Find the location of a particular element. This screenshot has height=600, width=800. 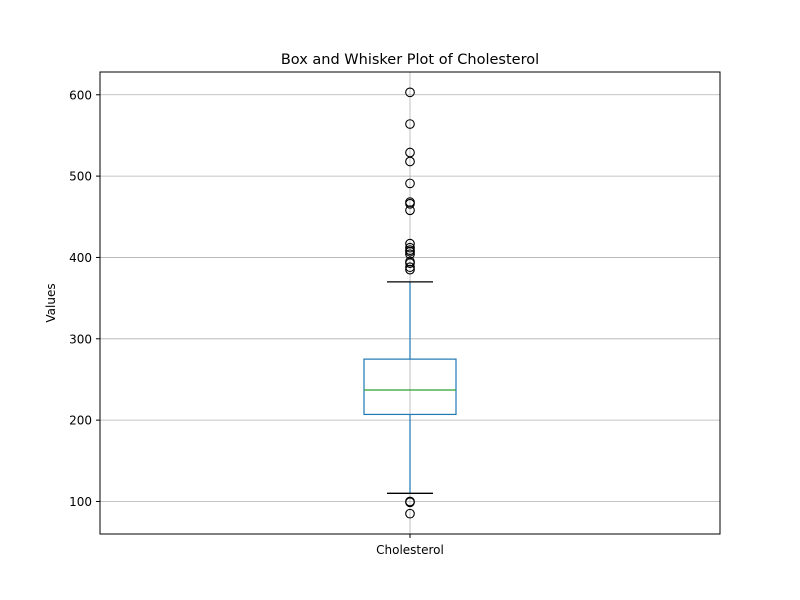

y-tick-label: 200 is located at coordinates (80, 421).